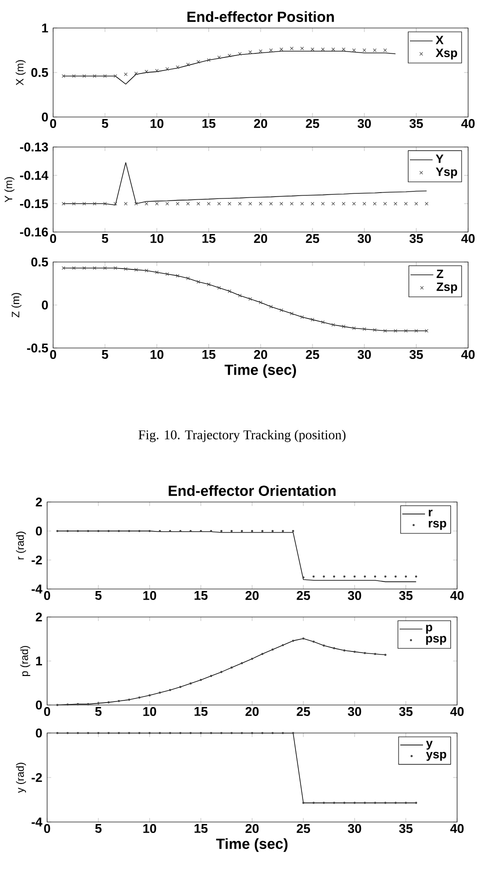 The image size is (481, 884). Describe the element at coordinates (447, 173) in the screenshot. I see `legend-label: Ysp` at that location.